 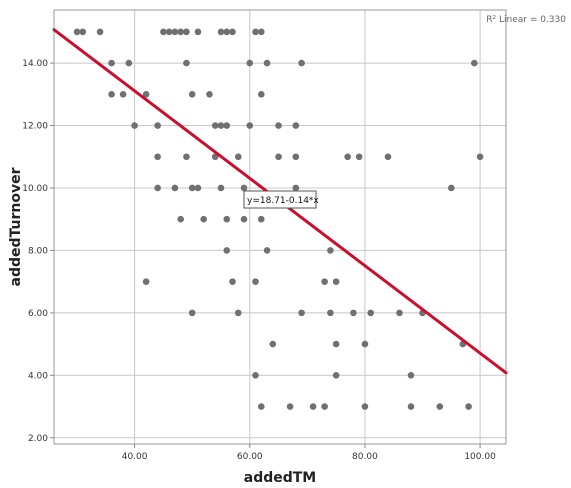 I want to click on x-tick-label: 40.00, so click(x=135, y=457).